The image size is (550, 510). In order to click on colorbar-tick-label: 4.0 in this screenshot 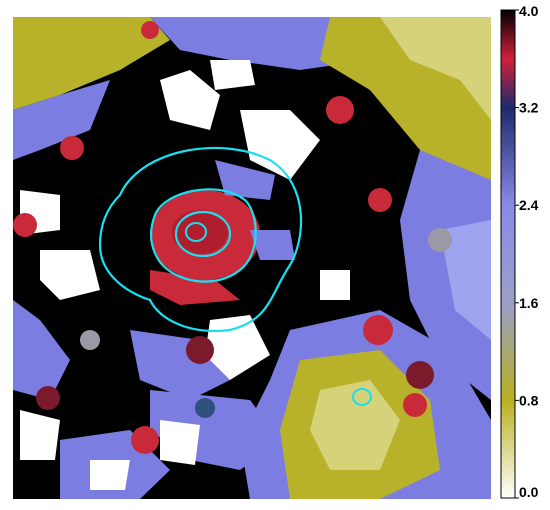, I will do `click(529, 11)`.